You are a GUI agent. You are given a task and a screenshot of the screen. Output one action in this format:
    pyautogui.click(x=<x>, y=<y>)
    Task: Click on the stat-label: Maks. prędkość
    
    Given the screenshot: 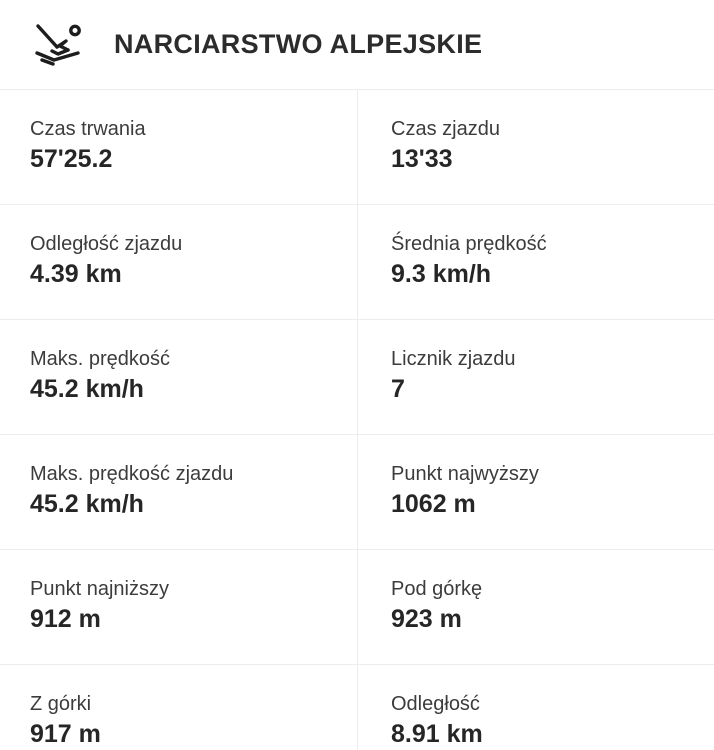 What is the action you would take?
    pyautogui.click(x=100, y=359)
    